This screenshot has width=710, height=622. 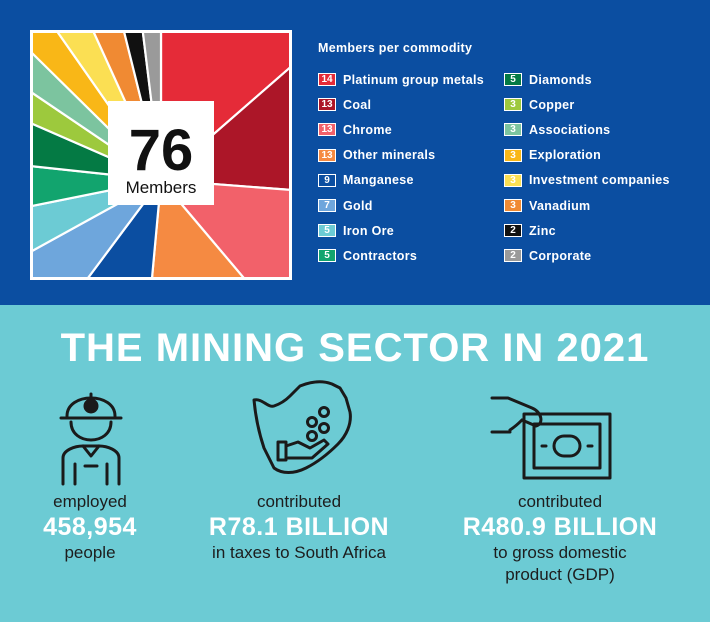 I want to click on legend-label: Gold, so click(x=358, y=205).